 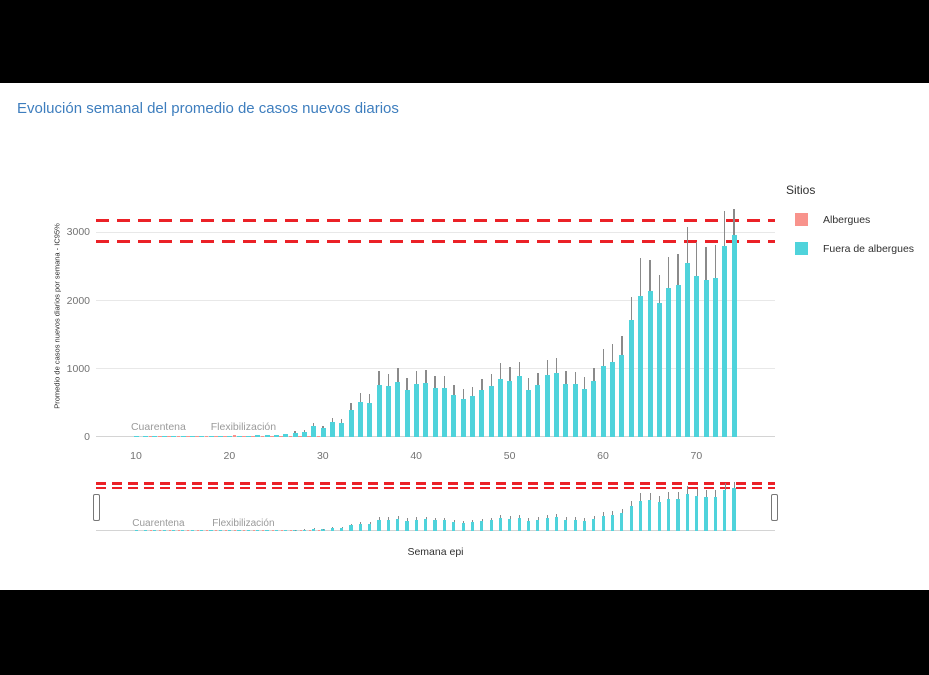 What do you see at coordinates (96, 507) in the screenshot?
I see `rangeslider-handle-left` at bounding box center [96, 507].